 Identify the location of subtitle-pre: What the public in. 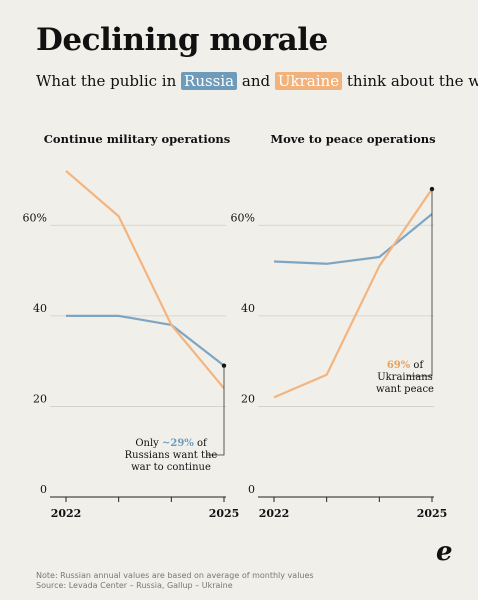
(106, 81).